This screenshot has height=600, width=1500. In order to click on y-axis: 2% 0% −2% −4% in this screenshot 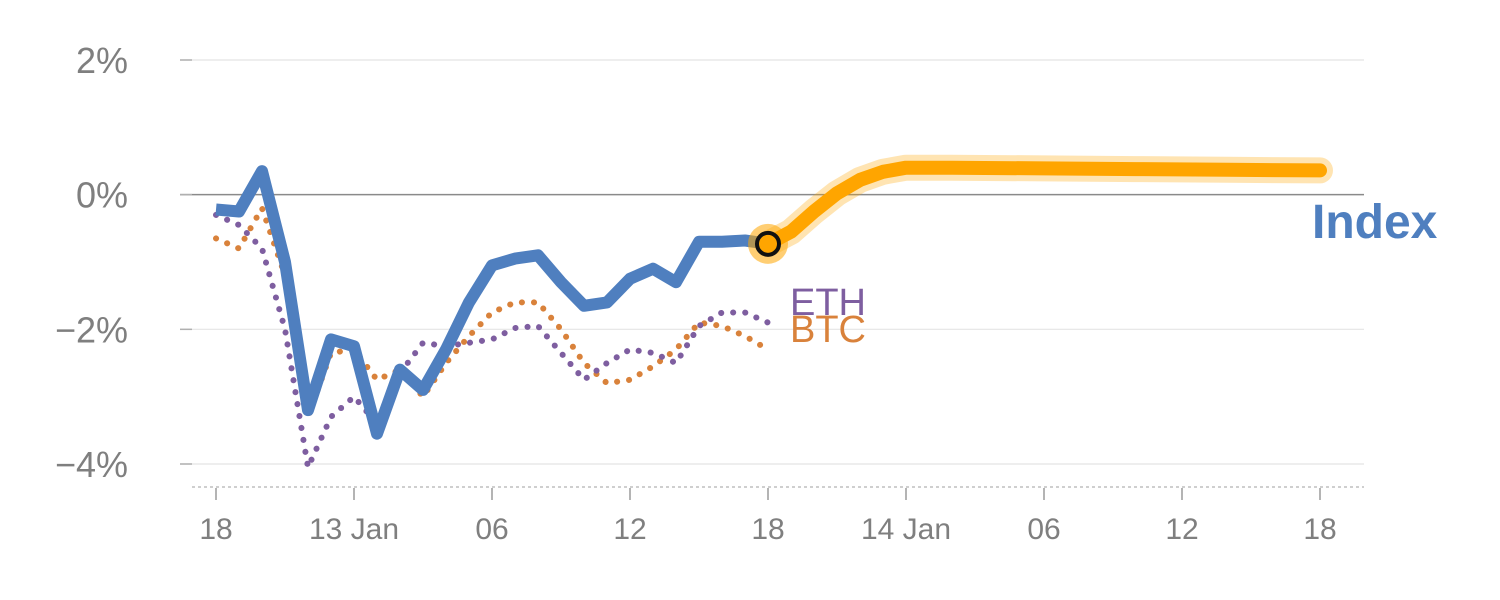, I will do `click(123, 262)`.